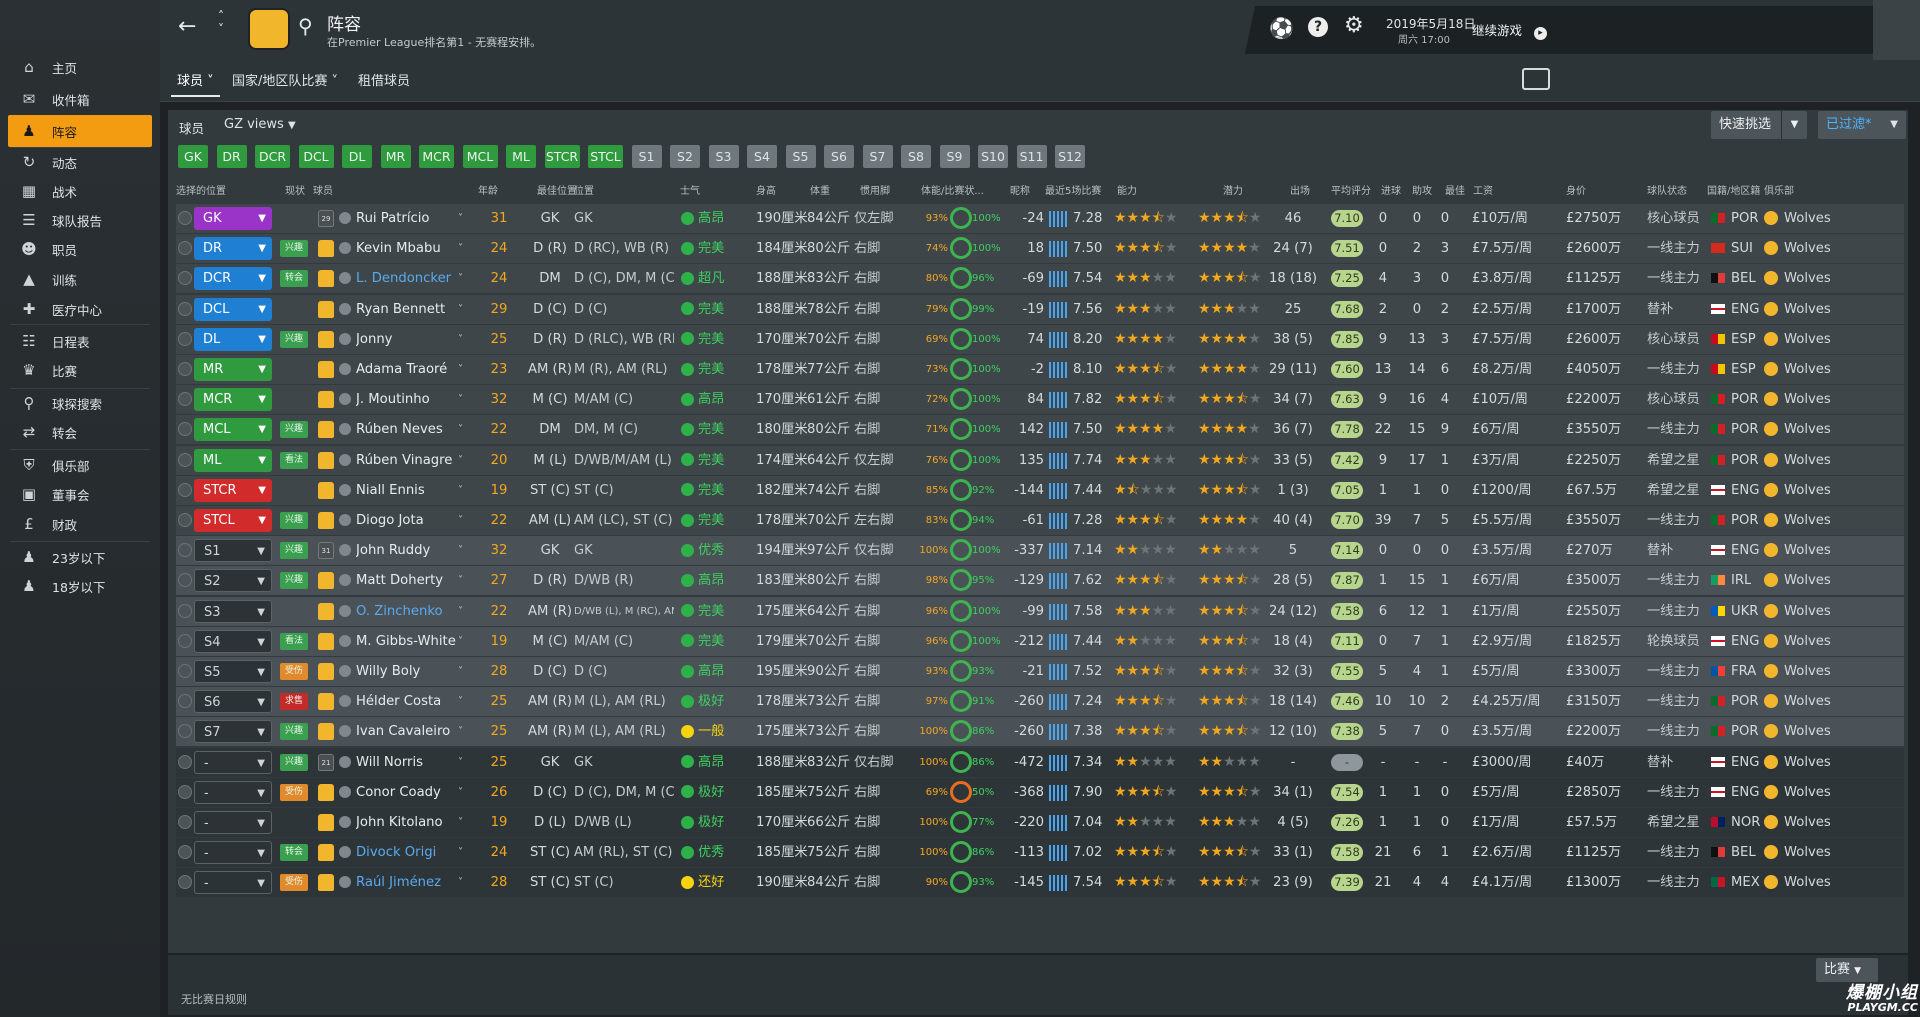 Image resolution: width=1920 pixels, height=1017 pixels. What do you see at coordinates (393, 551) in the screenshot?
I see `player-name: John Ruddy` at bounding box center [393, 551].